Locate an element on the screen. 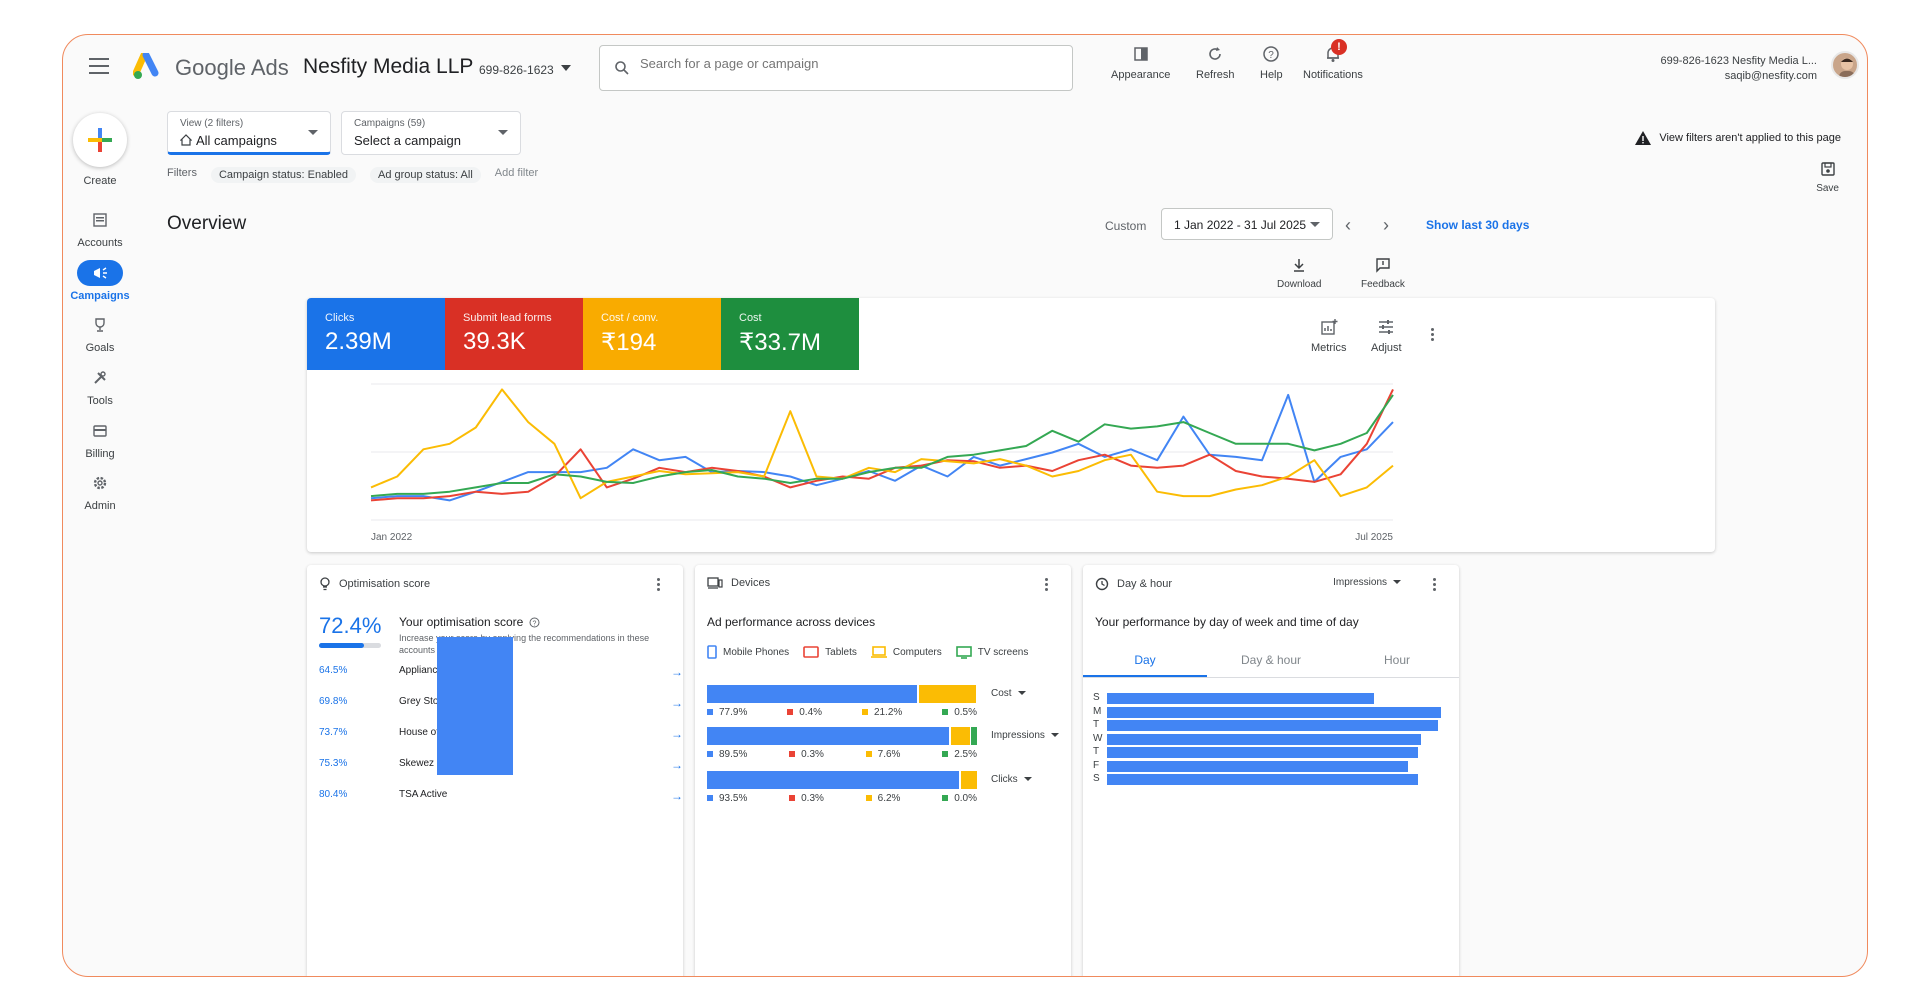  date-range-select: 1 Jan 2022 - 31 Jul 2025 is located at coordinates (1247, 224).